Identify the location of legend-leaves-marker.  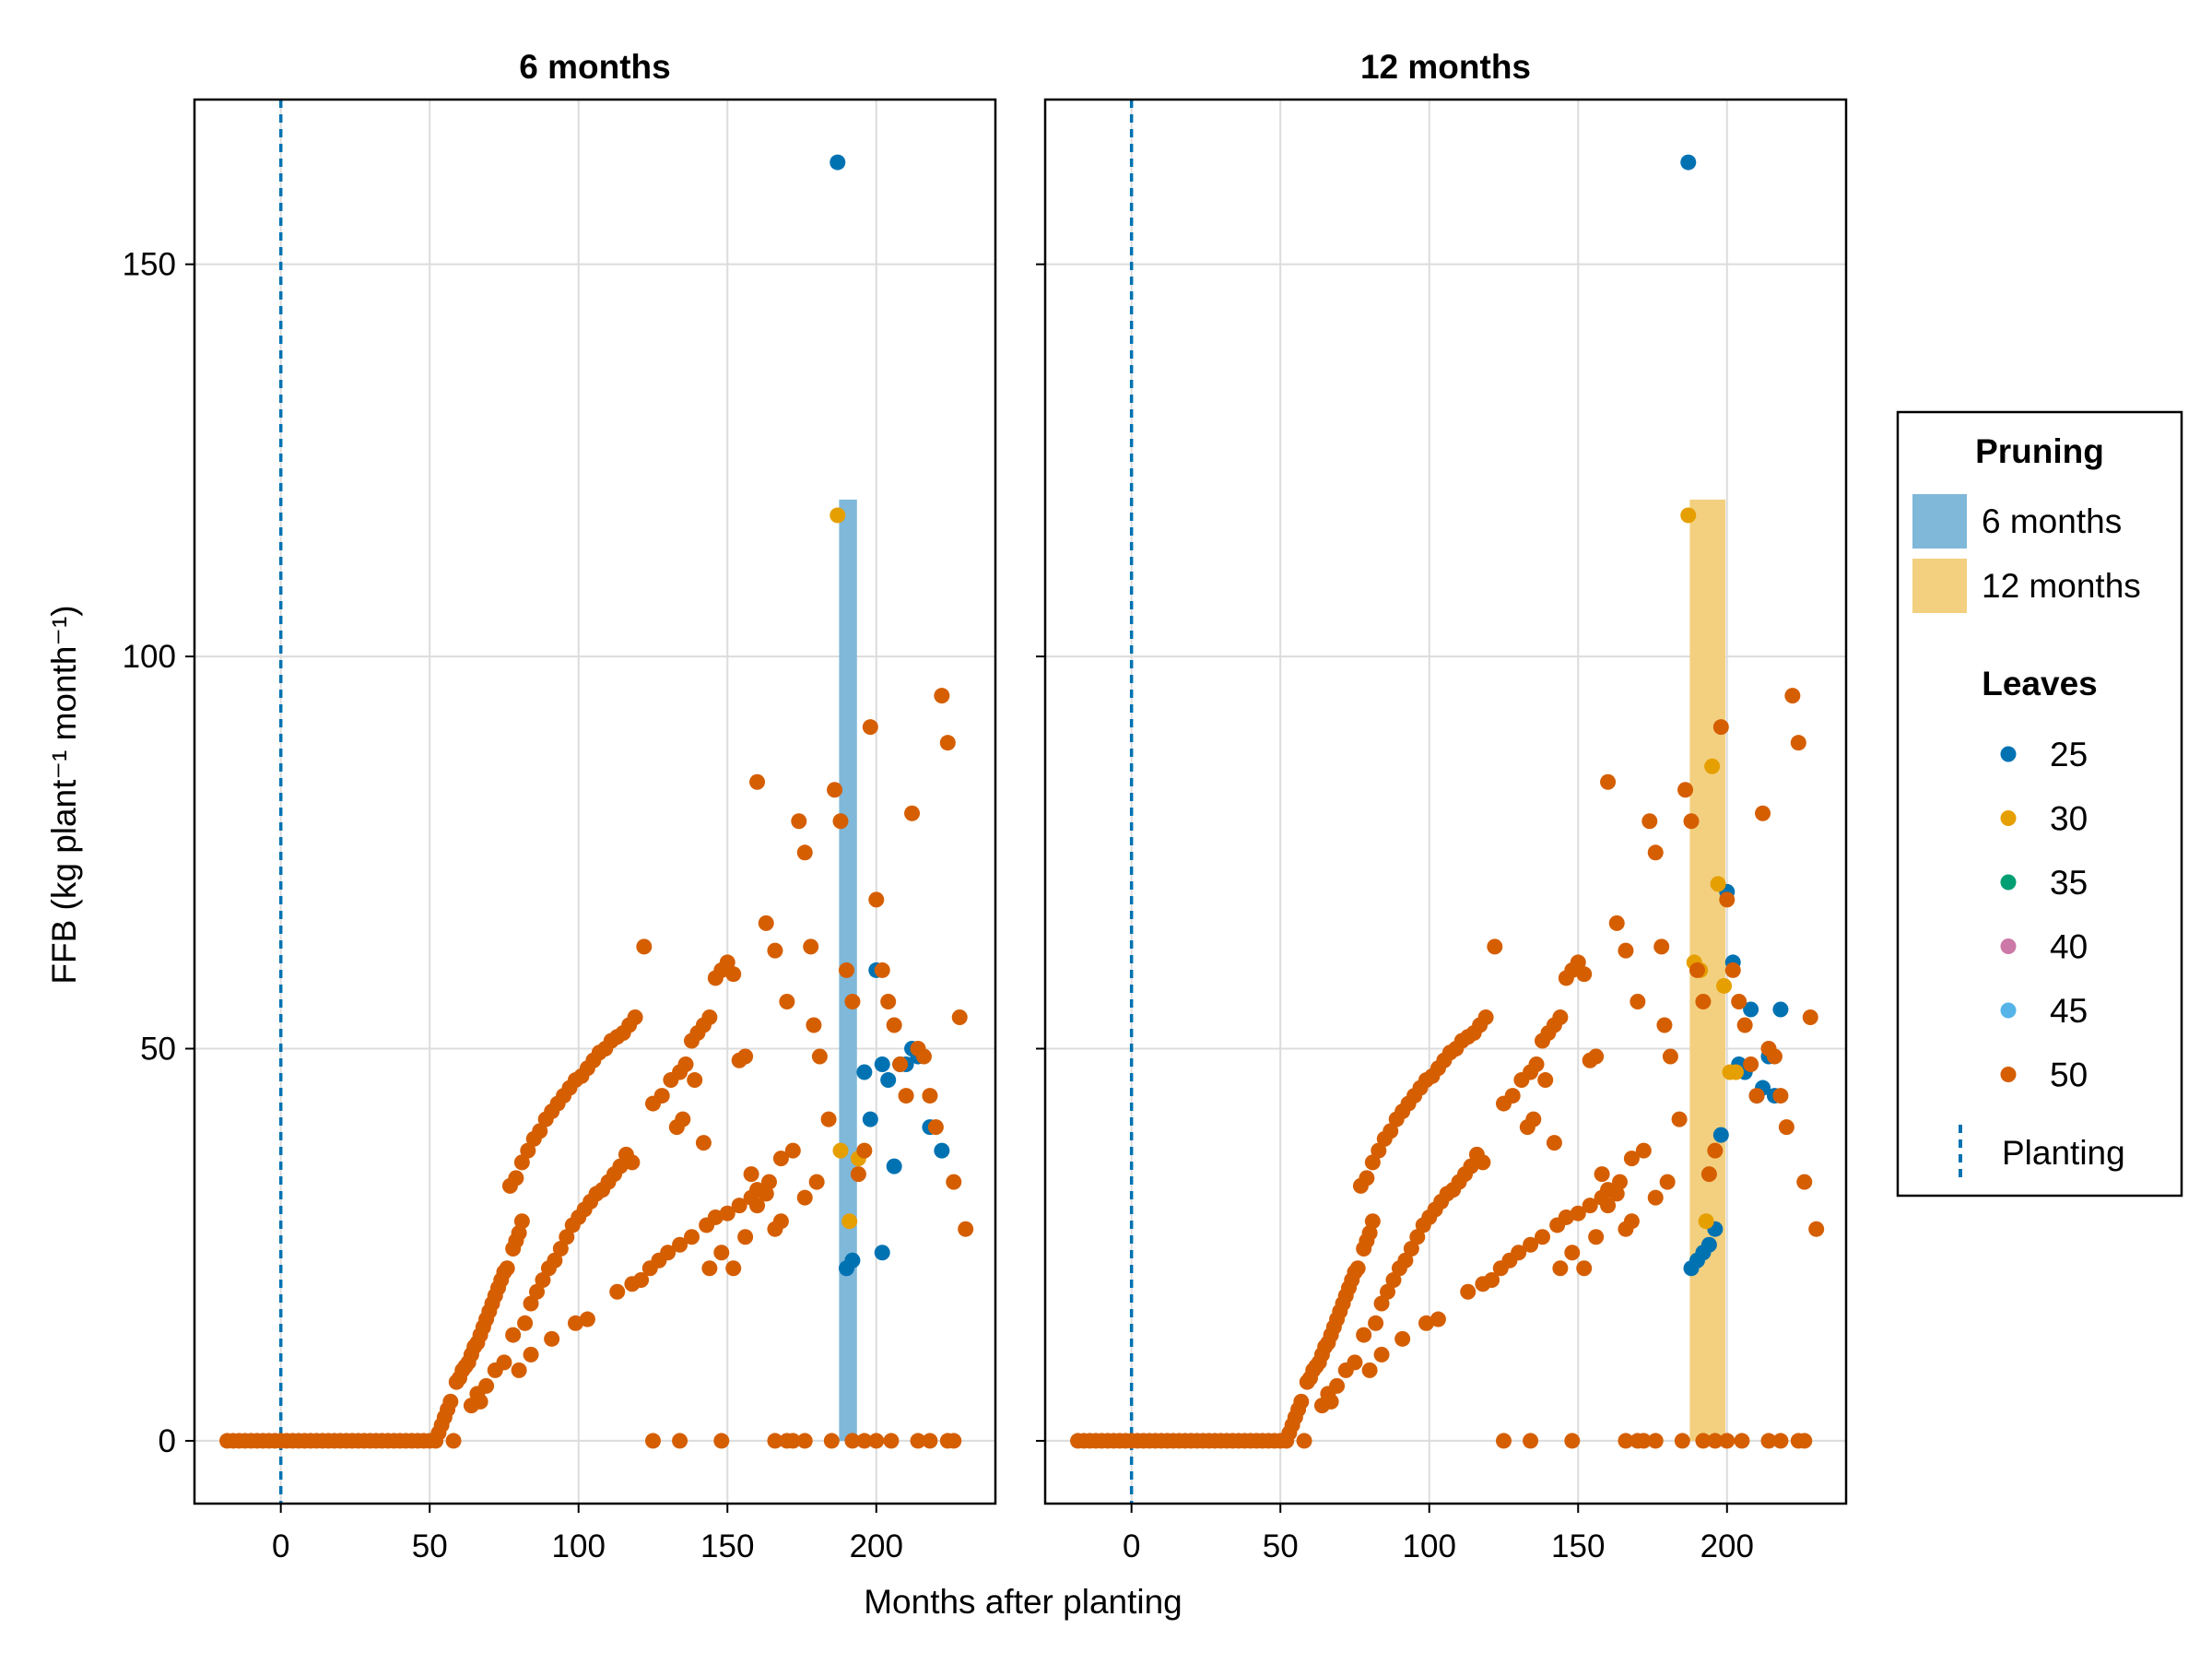
(2008, 1010).